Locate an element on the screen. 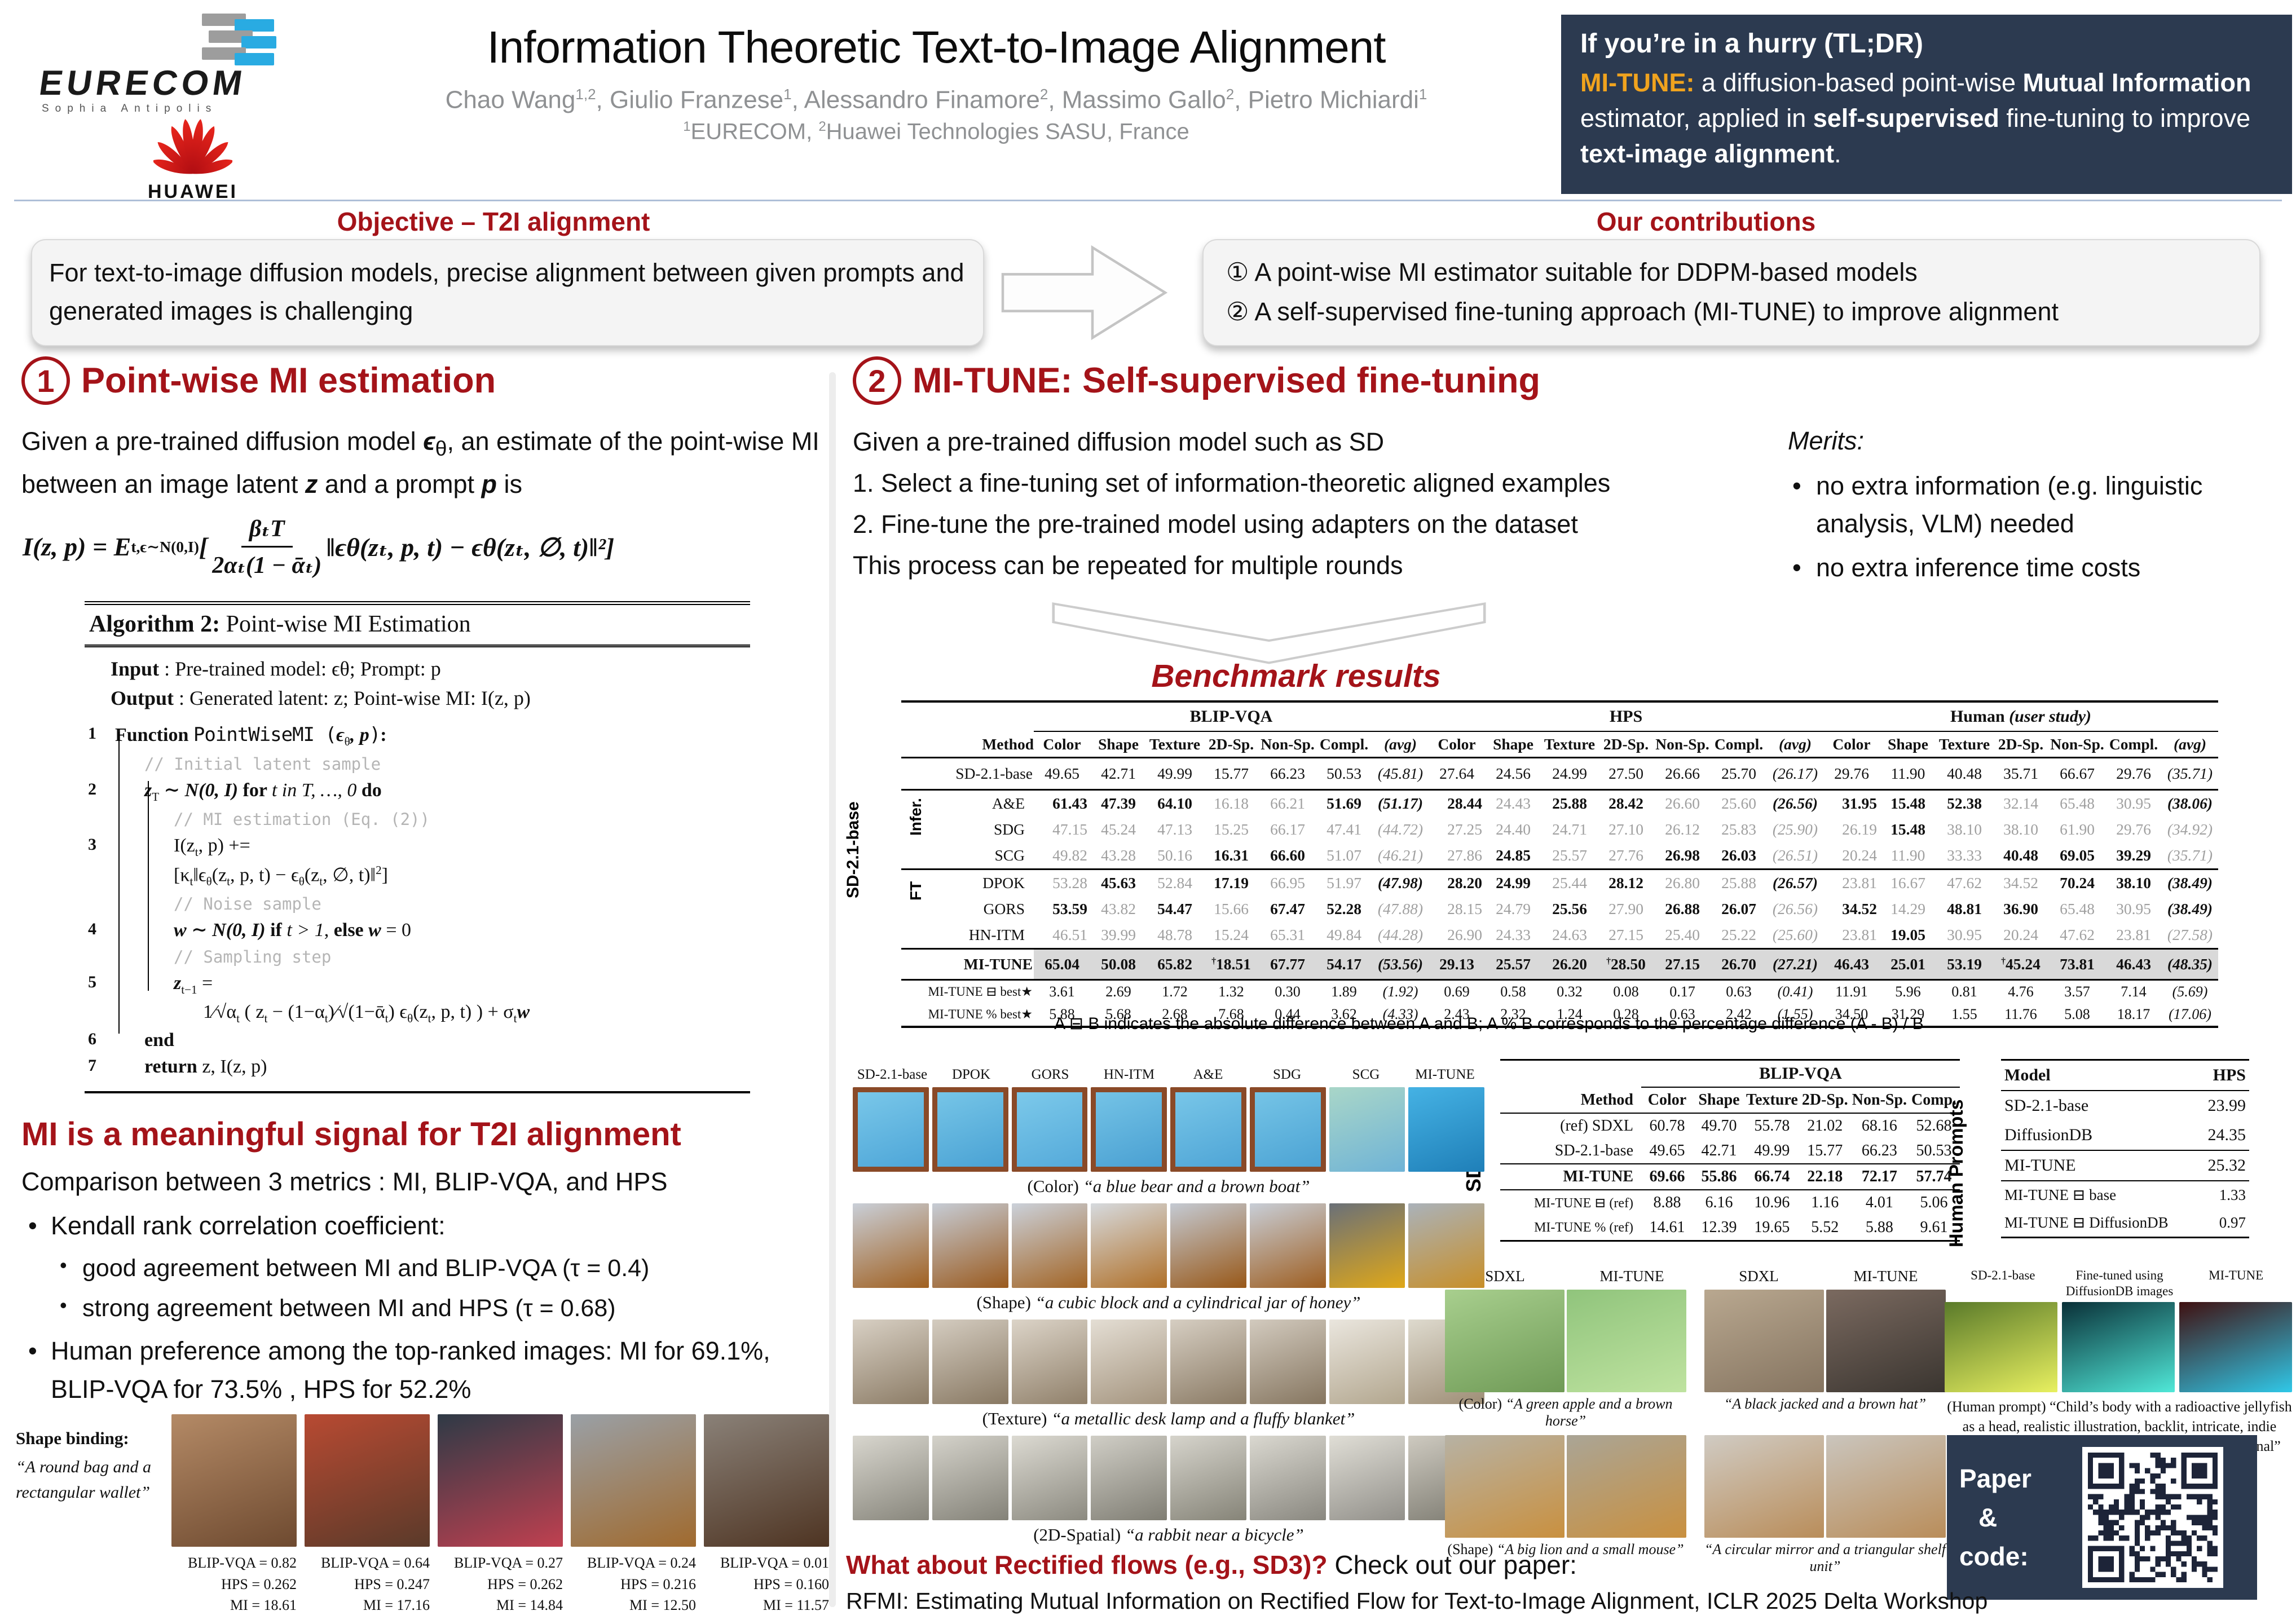 The image size is (2296, 1624). benchmark-cell: 48.81 is located at coordinates (1964, 908).